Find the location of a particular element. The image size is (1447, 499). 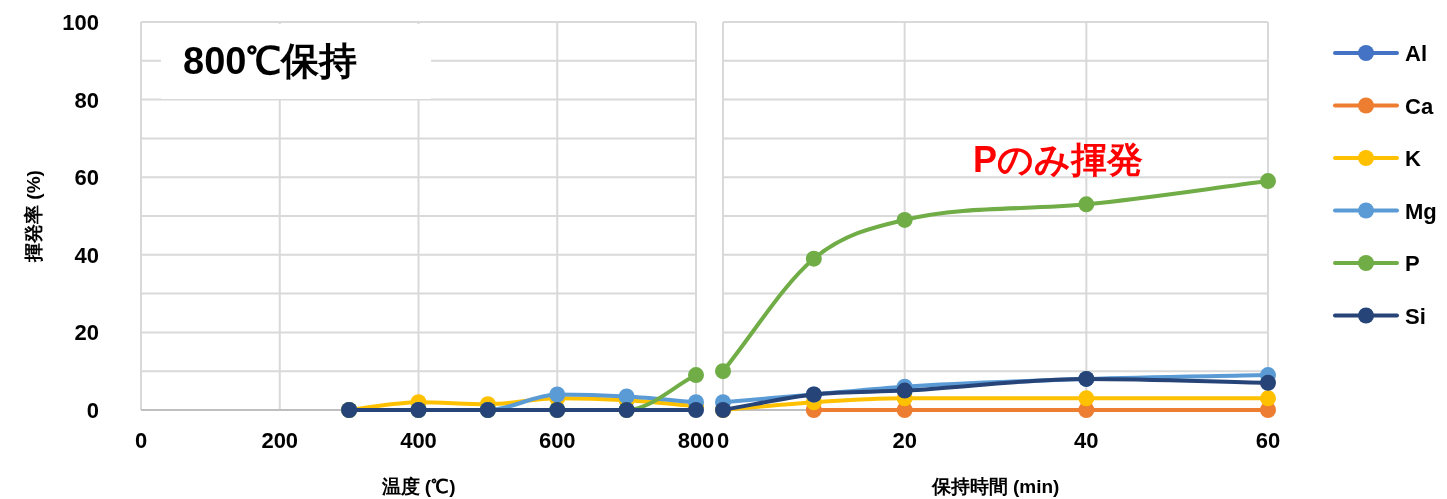

y-tick-label: 0 is located at coordinates (92, 410).